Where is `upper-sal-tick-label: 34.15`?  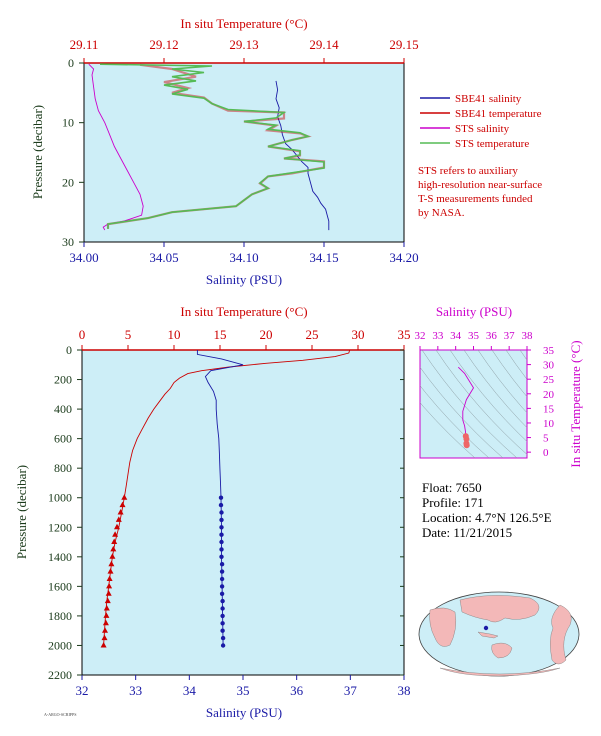
upper-sal-tick-label: 34.15 is located at coordinates (323, 257).